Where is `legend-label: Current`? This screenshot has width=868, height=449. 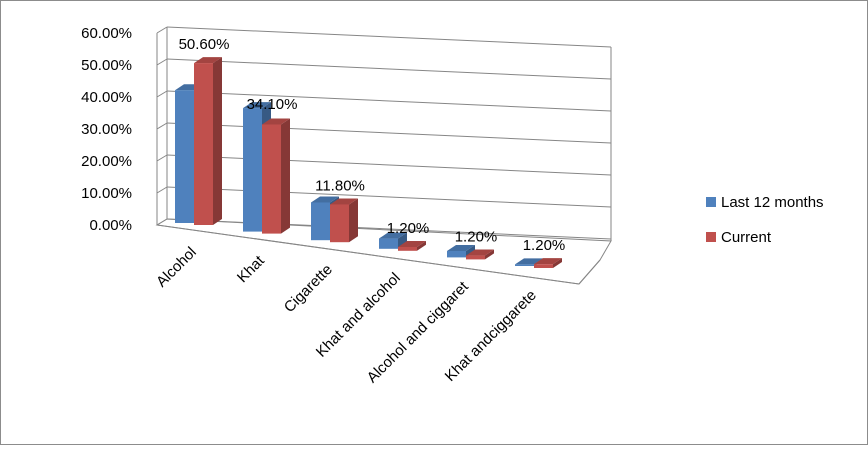 legend-label: Current is located at coordinates (746, 237).